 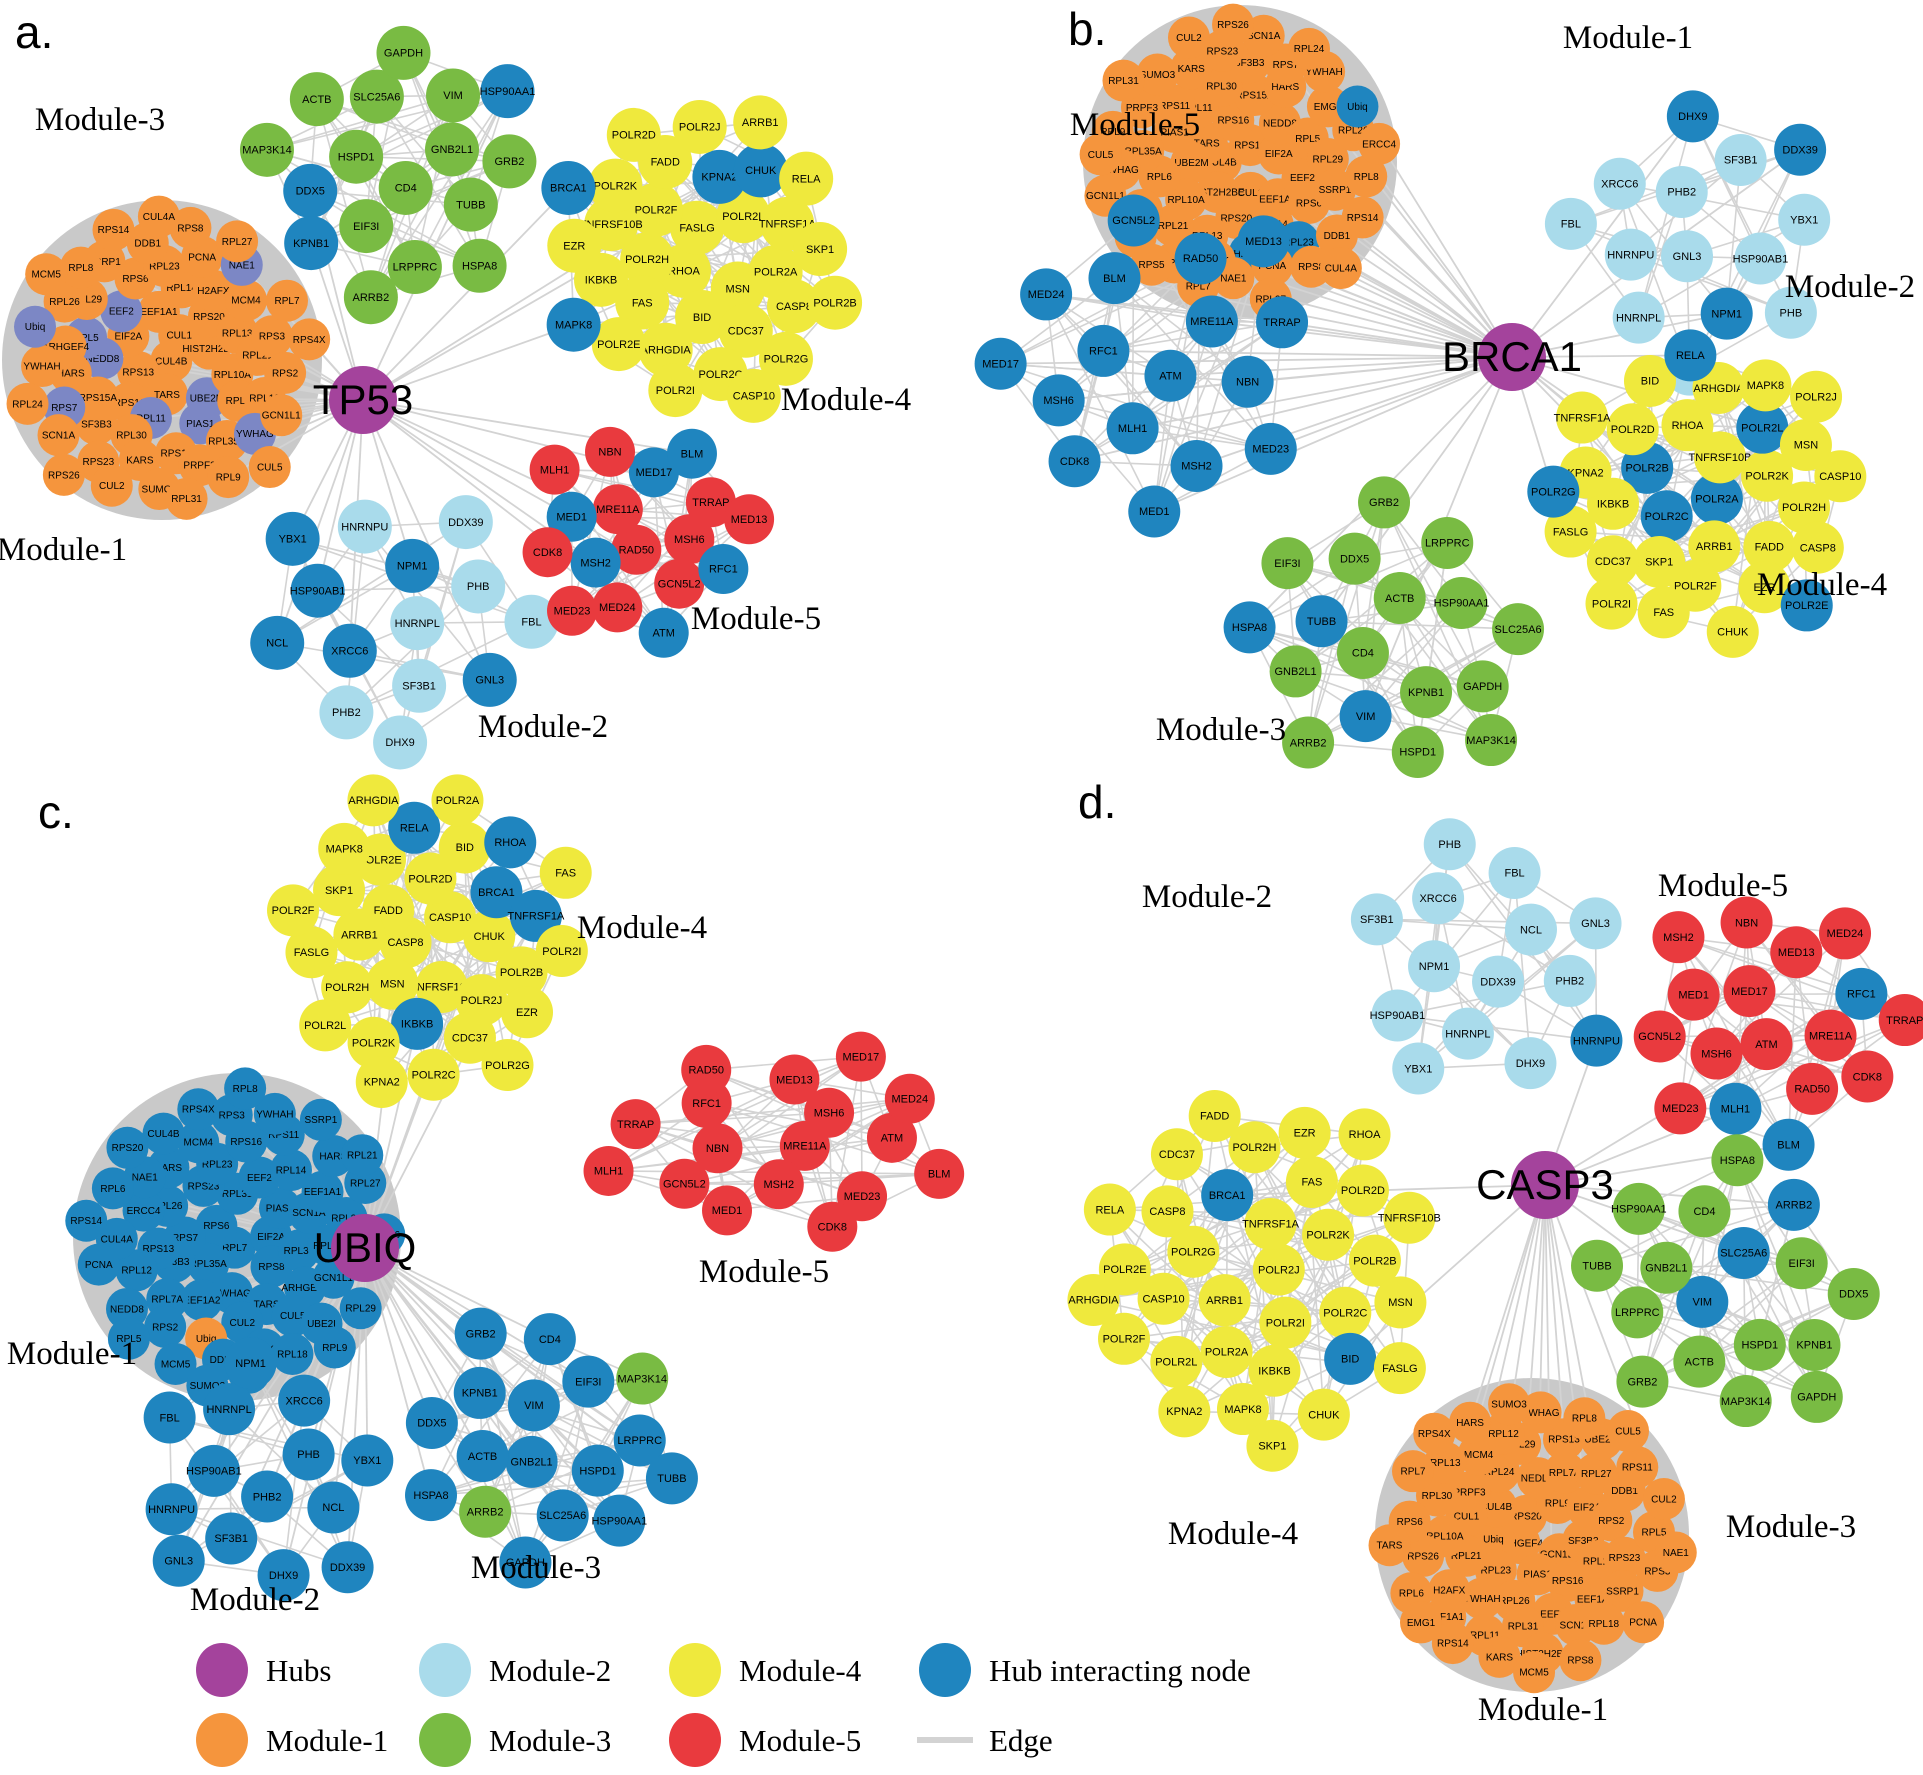 I want to click on node-label: POLR2I, so click(x=1611, y=604).